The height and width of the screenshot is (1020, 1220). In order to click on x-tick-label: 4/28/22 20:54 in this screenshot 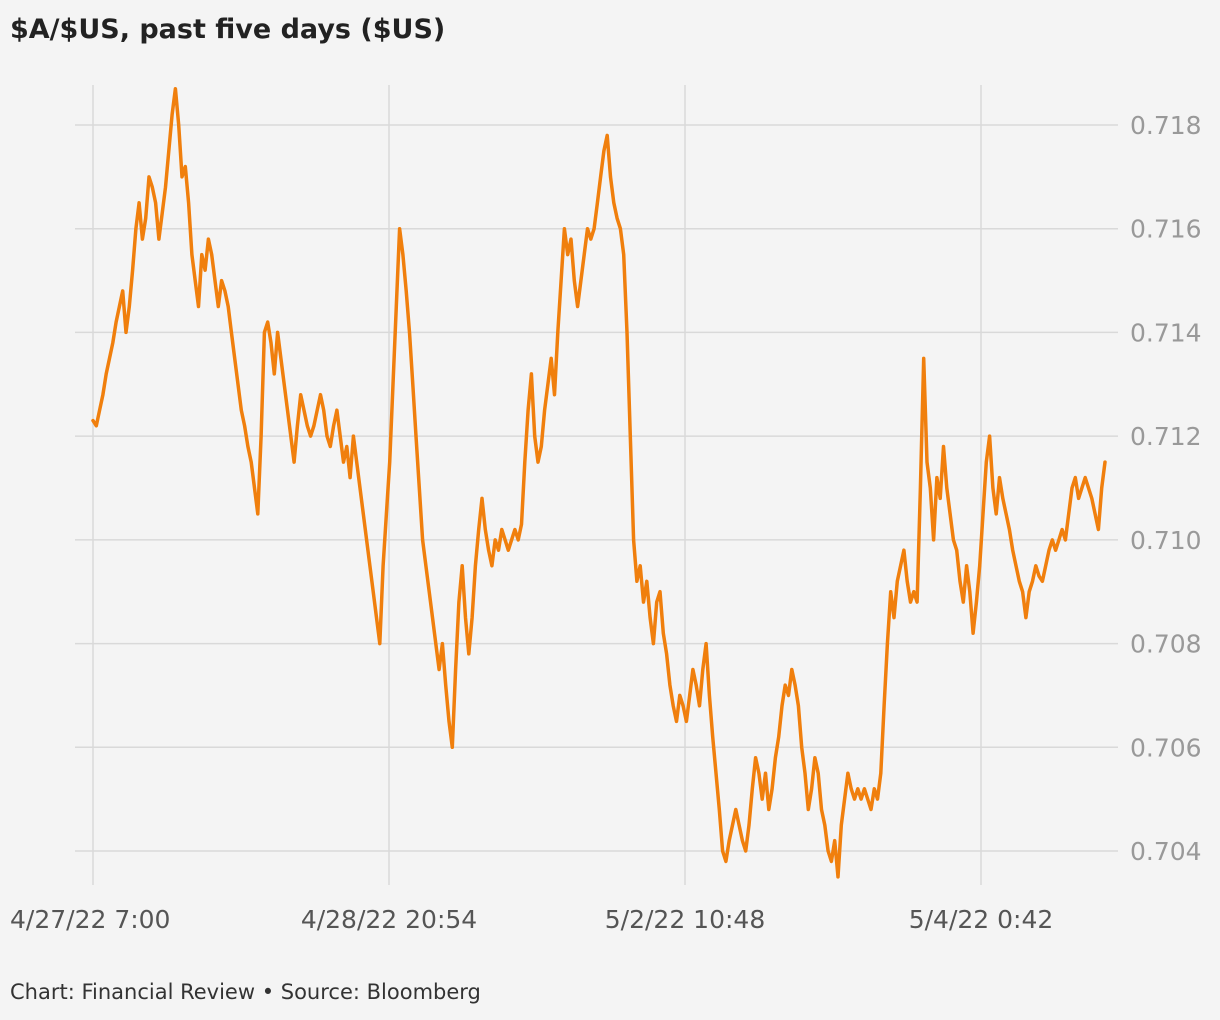, I will do `click(389, 919)`.